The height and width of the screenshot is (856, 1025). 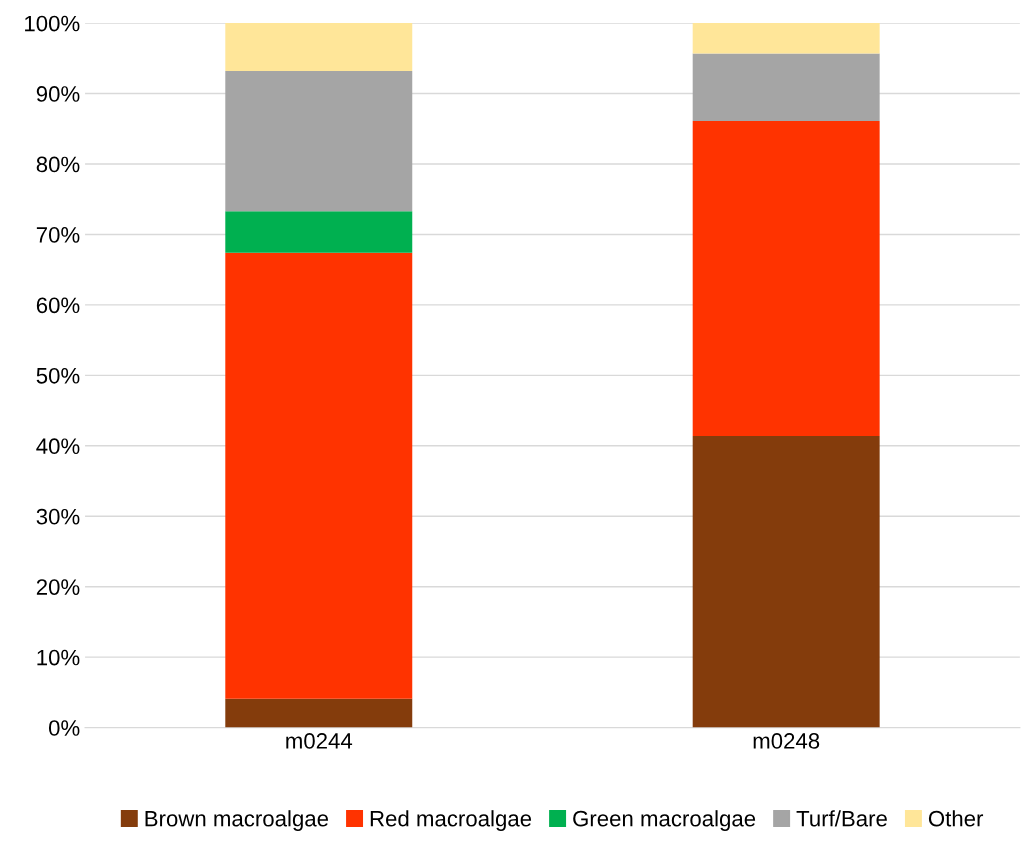 What do you see at coordinates (237, 820) in the screenshot?
I see `legend-label: Brown macroalgae` at bounding box center [237, 820].